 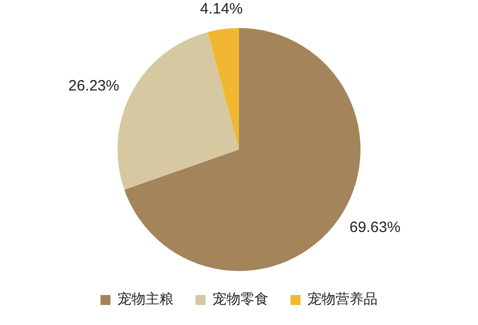 I want to click on data-label: 26.23%, so click(x=94, y=85).